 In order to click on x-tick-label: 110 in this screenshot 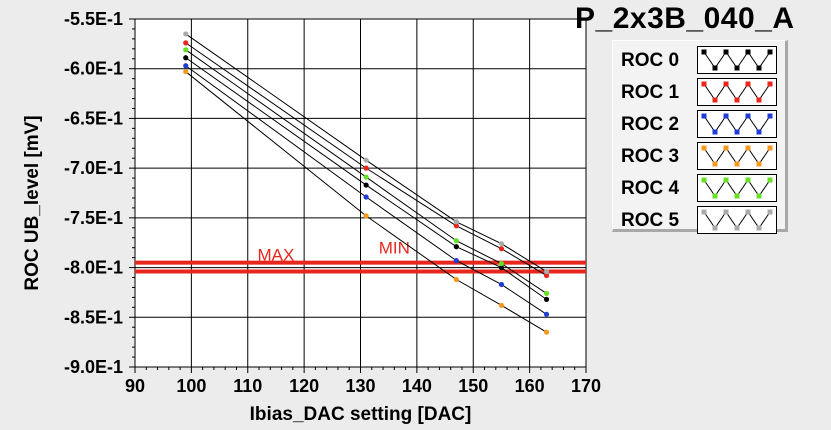, I will do `click(247, 386)`.